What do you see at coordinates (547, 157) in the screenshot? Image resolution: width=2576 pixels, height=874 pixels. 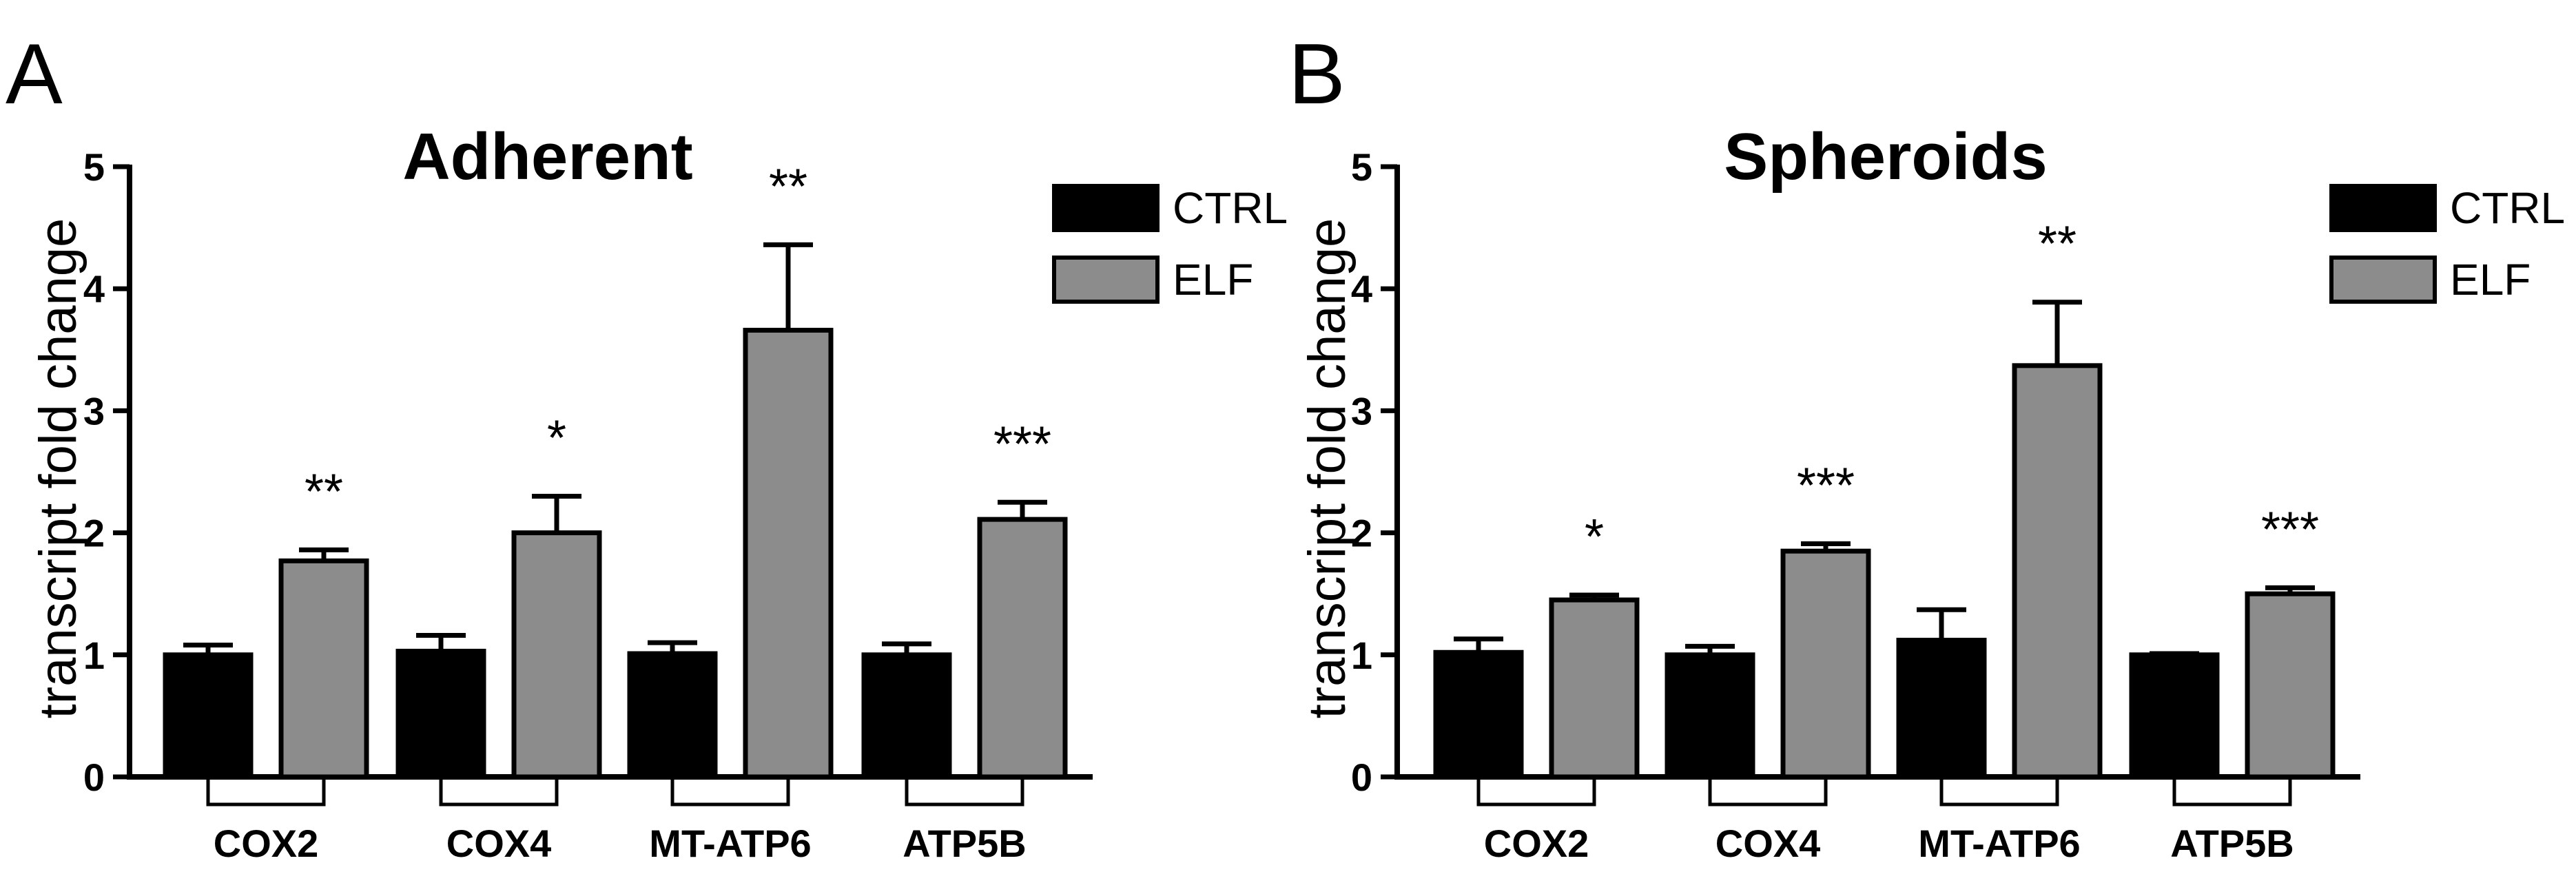 I see `chart-title-adherent: Adherent` at bounding box center [547, 157].